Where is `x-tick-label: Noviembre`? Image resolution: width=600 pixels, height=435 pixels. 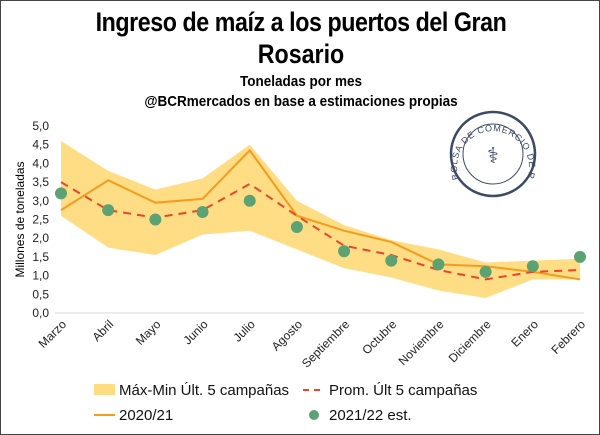
x-tick-label: Noviembre is located at coordinates (421, 342).